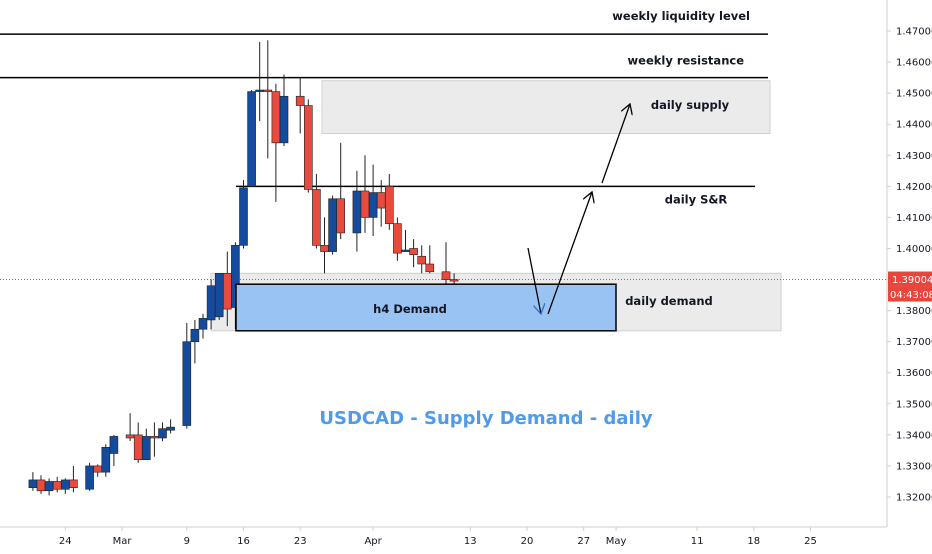 The width and height of the screenshot is (932, 554). What do you see at coordinates (534, 280) in the screenshot?
I see `arrow-down-into-demand` at bounding box center [534, 280].